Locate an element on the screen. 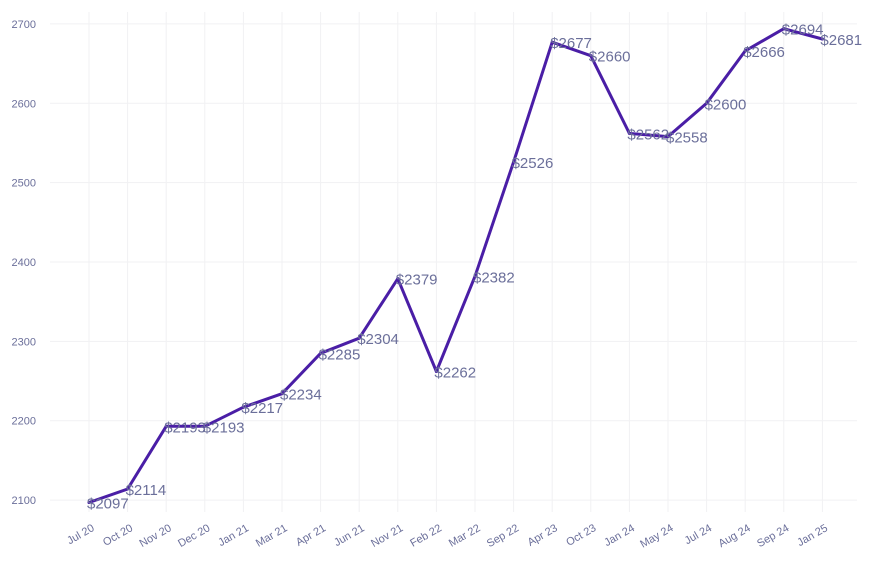 The height and width of the screenshot is (565, 873). y-tick-label: 2500 is located at coordinates (24, 184).